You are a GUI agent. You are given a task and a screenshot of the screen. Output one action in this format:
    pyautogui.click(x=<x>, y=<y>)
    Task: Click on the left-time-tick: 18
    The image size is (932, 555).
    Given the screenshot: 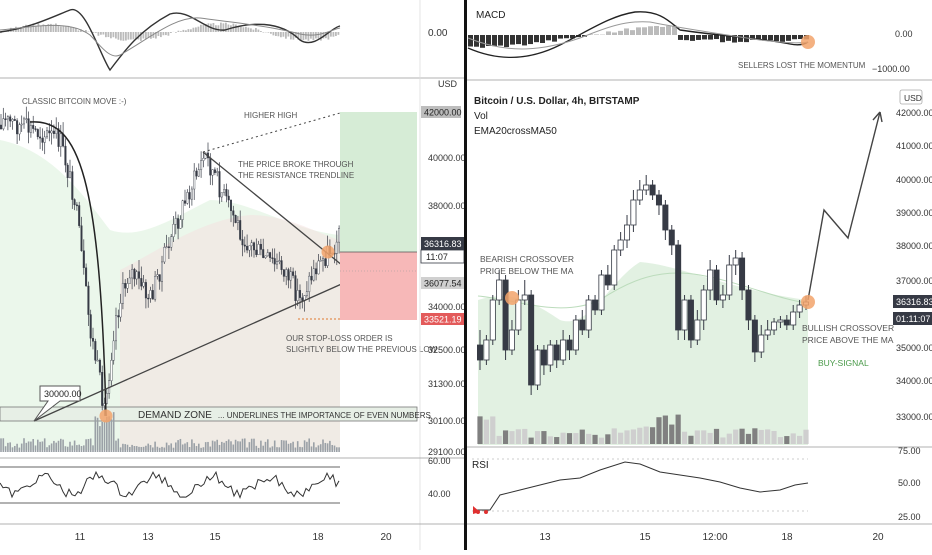 What is the action you would take?
    pyautogui.click(x=318, y=537)
    